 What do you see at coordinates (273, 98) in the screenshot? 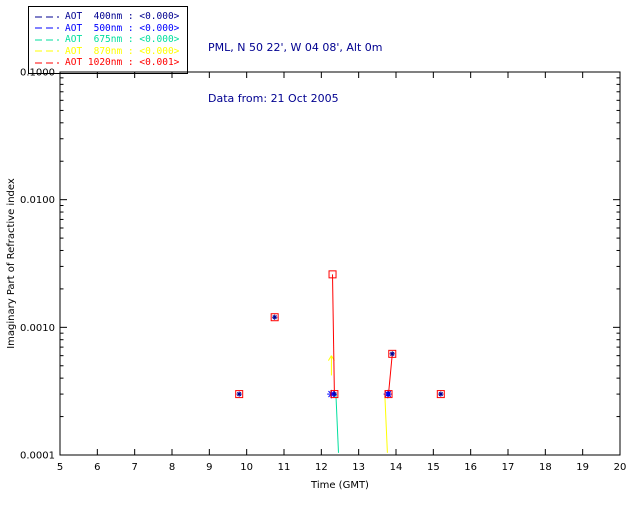
I see `data-date: Data from: 21 Oct 2005` at bounding box center [273, 98].